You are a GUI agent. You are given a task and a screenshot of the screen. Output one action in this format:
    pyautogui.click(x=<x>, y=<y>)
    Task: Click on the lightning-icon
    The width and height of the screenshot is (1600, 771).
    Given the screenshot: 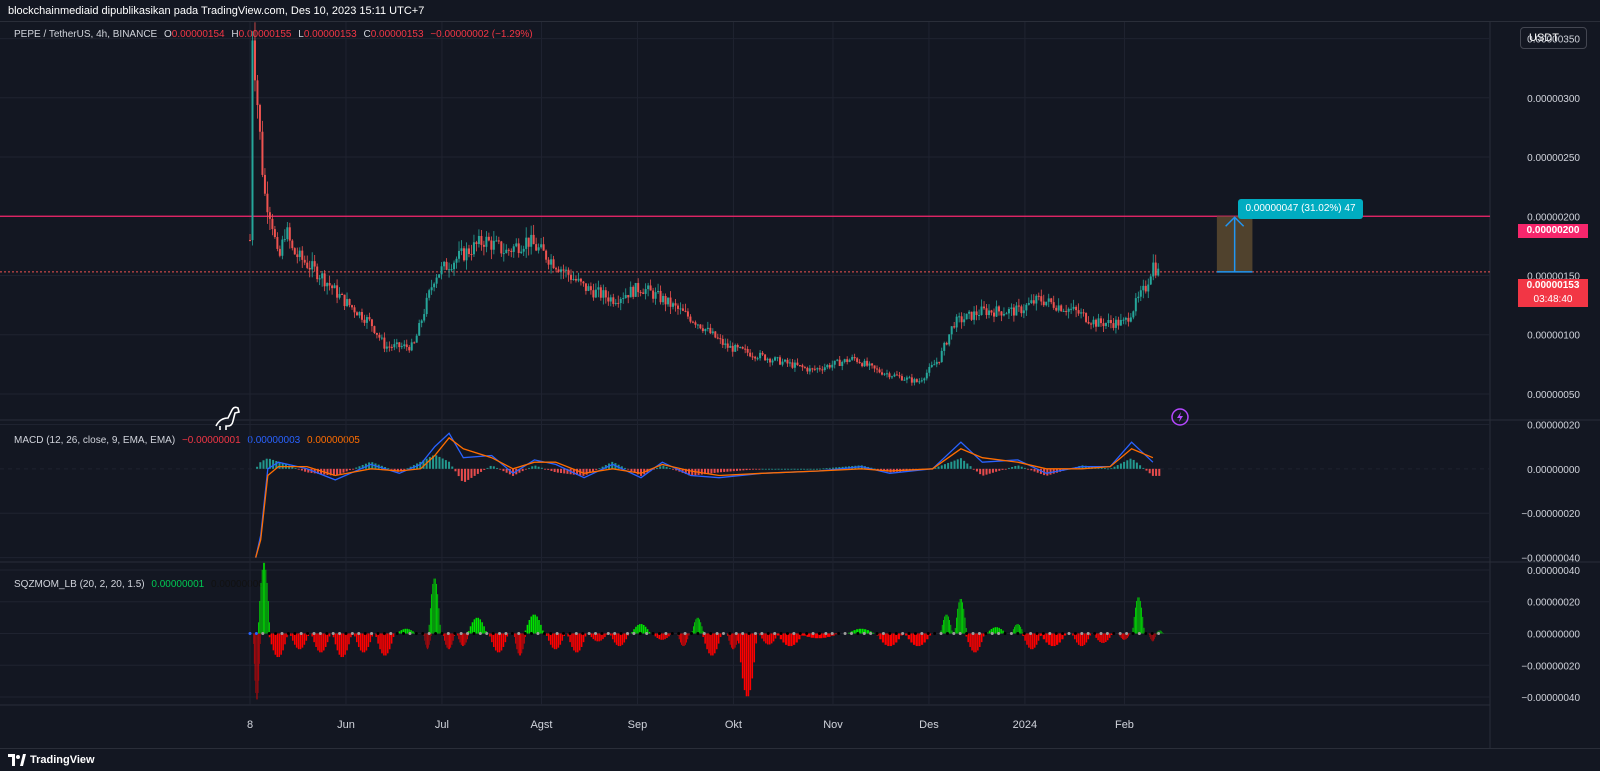 What is the action you would take?
    pyautogui.click(x=1180, y=417)
    